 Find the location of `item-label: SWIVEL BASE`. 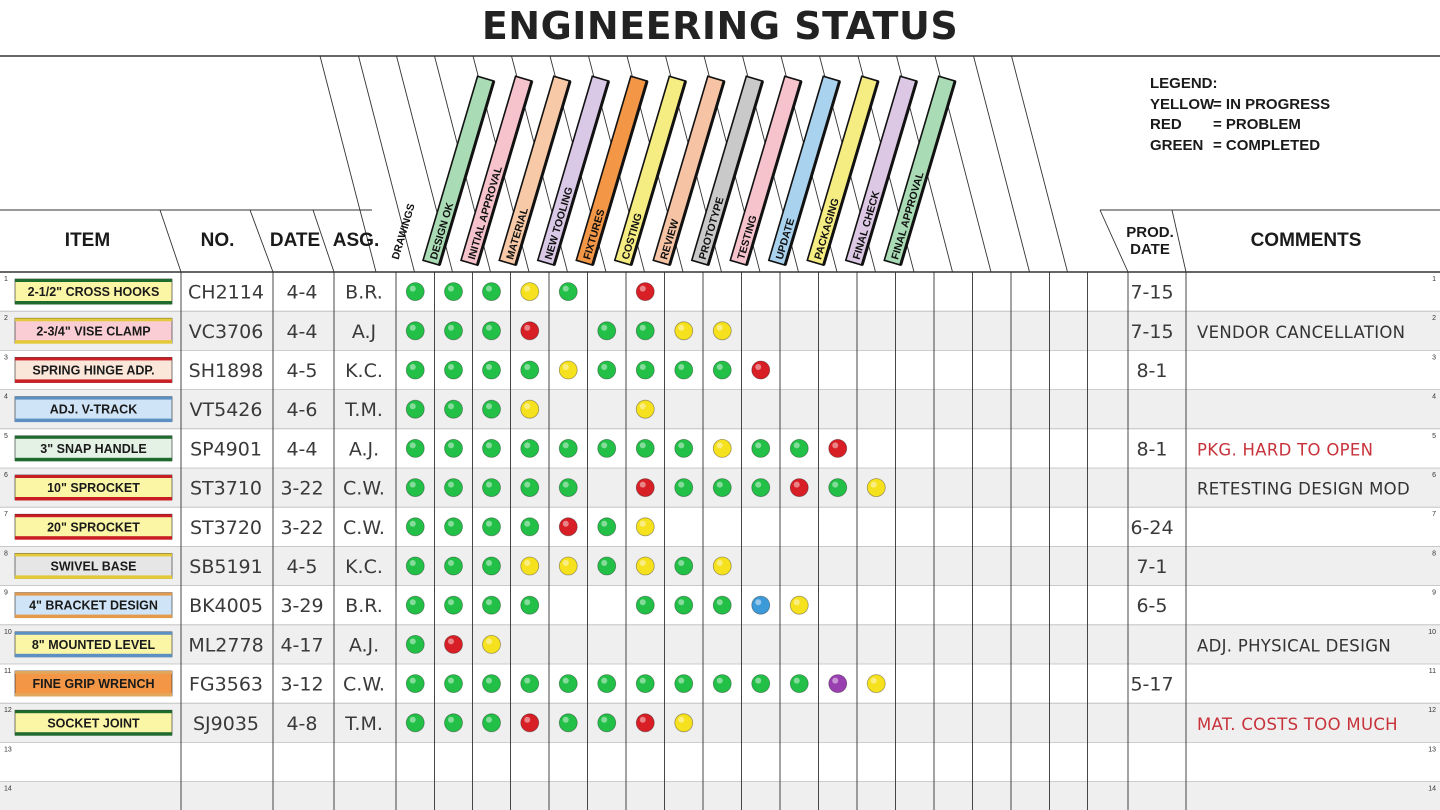

item-label: SWIVEL BASE is located at coordinates (94, 567).